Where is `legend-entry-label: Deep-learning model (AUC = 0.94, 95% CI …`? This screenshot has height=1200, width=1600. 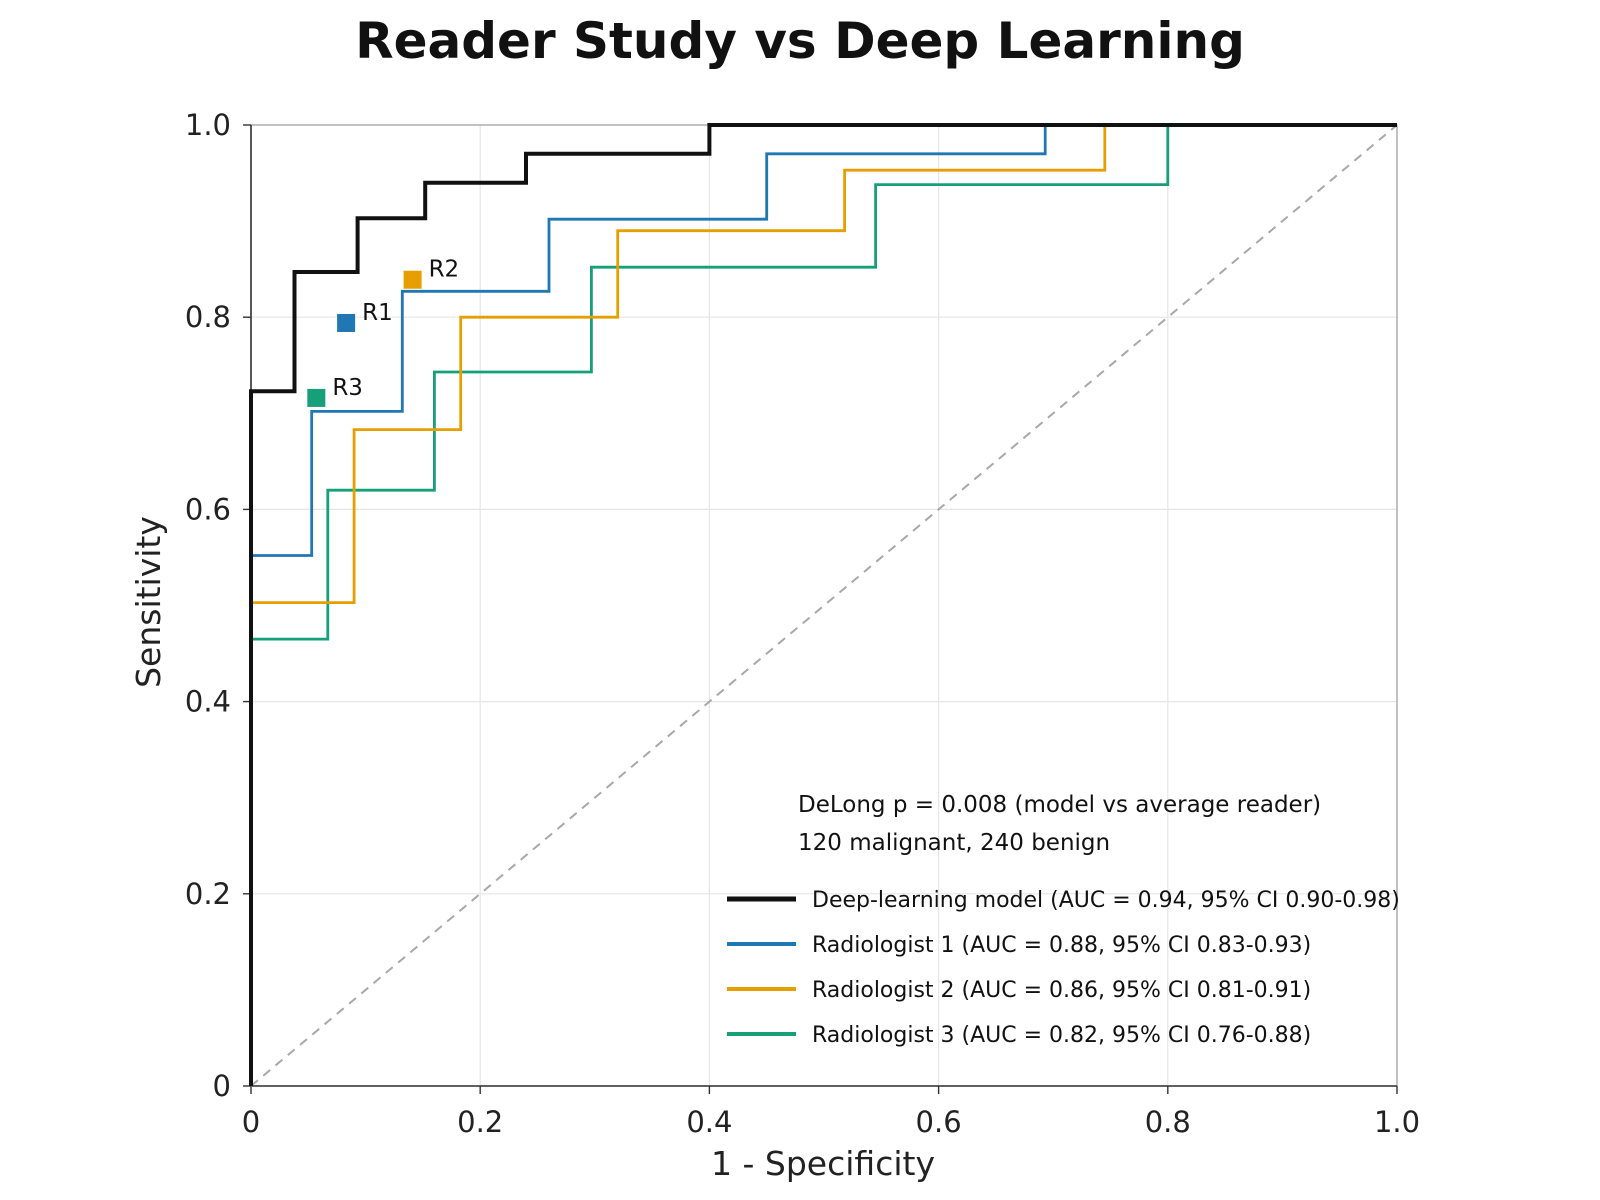 legend-entry-label: Deep-learning model (AUC = 0.94, 95% CI … is located at coordinates (1106, 900).